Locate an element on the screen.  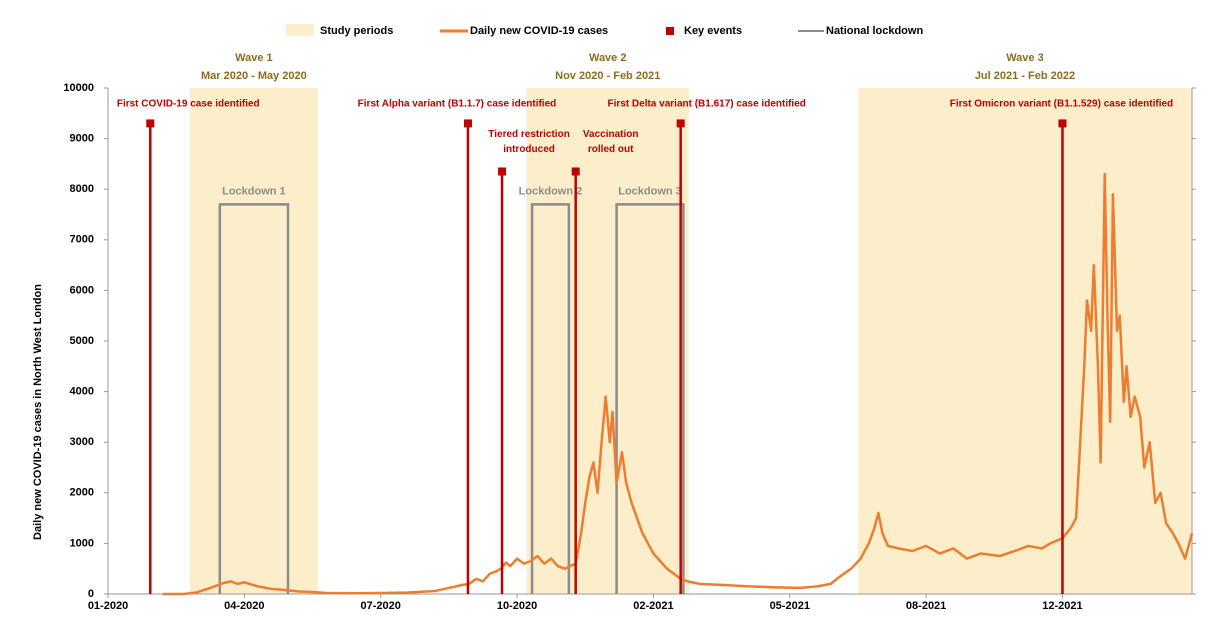
x-tick-label: 12-2021 is located at coordinates (1062, 606).